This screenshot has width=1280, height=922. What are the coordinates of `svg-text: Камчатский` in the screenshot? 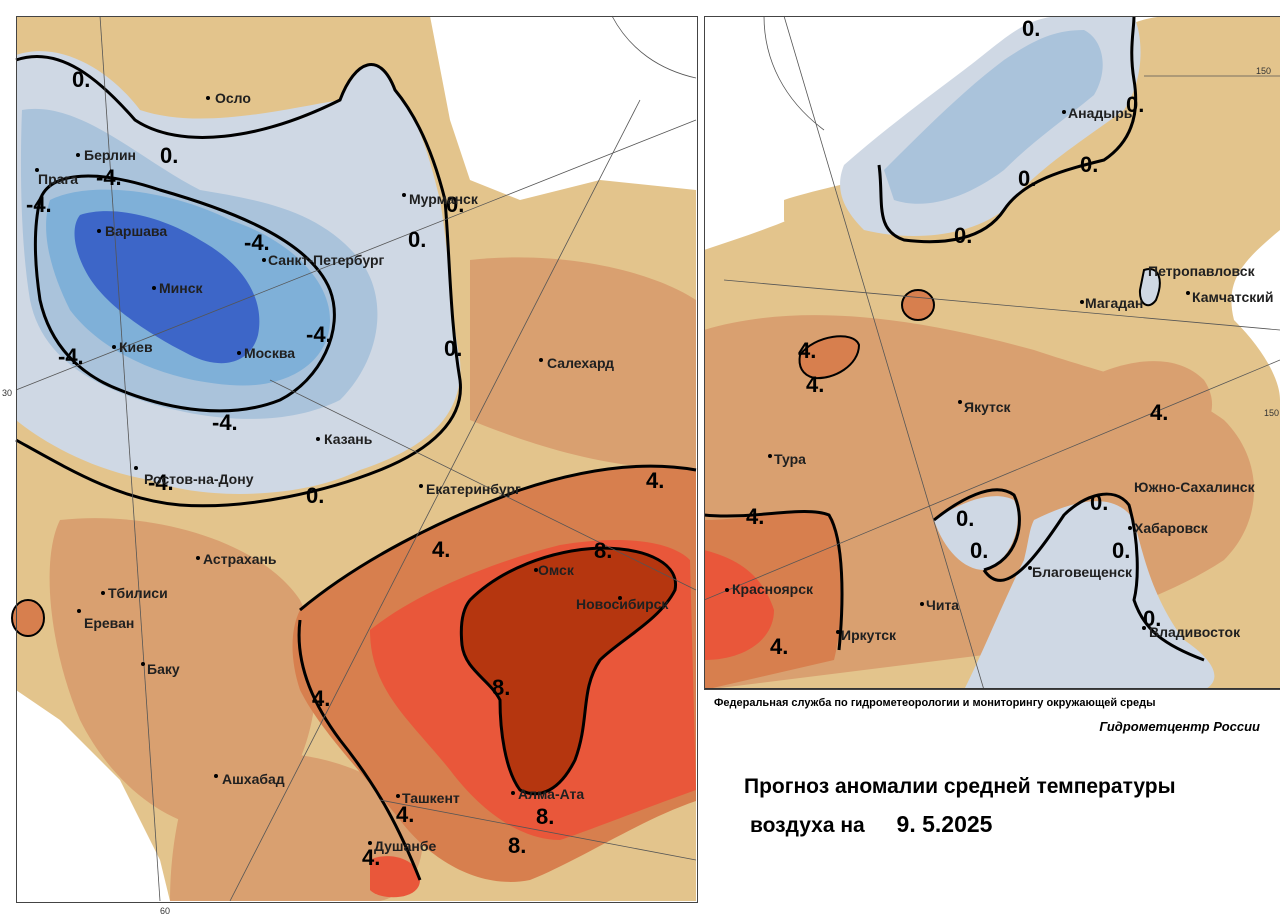 It's located at (1232, 297).